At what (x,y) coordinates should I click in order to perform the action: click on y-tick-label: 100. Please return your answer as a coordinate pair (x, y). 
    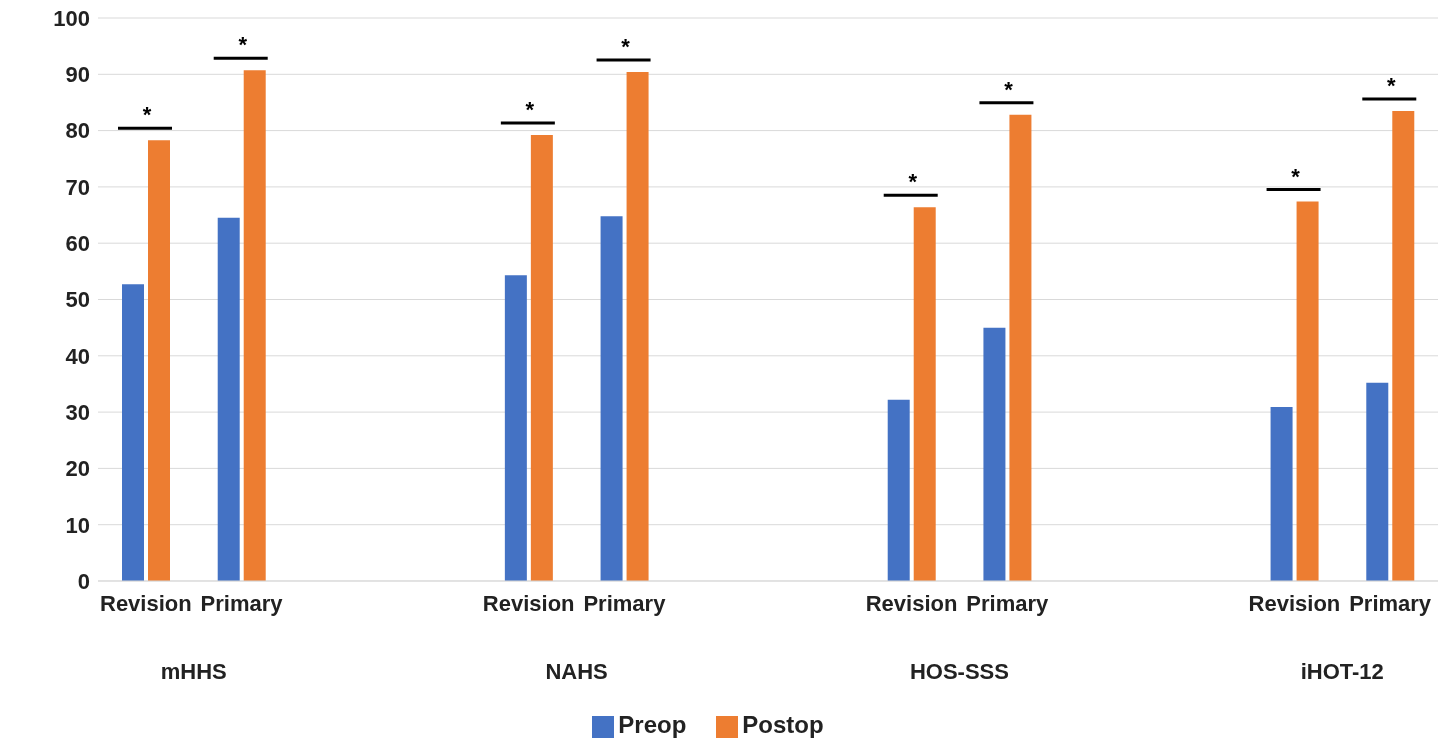
    Looking at the image, I should click on (71, 18).